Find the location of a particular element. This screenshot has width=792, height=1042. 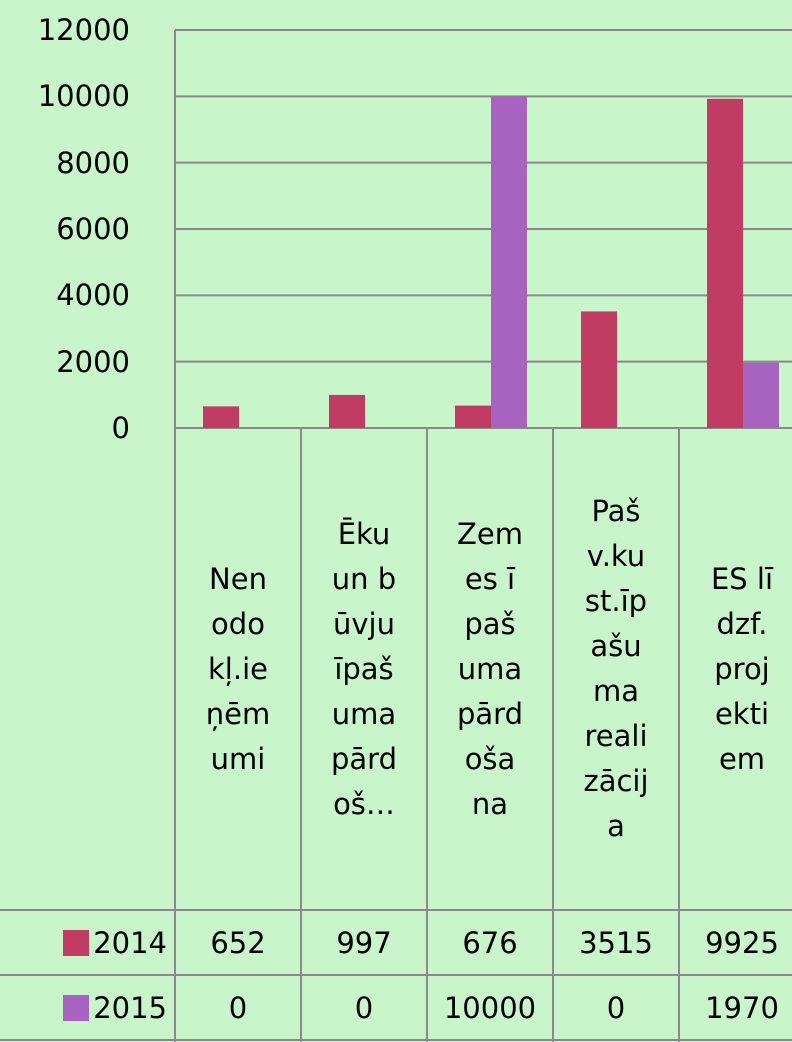

legend-entry: 2014 is located at coordinates (87, 942).